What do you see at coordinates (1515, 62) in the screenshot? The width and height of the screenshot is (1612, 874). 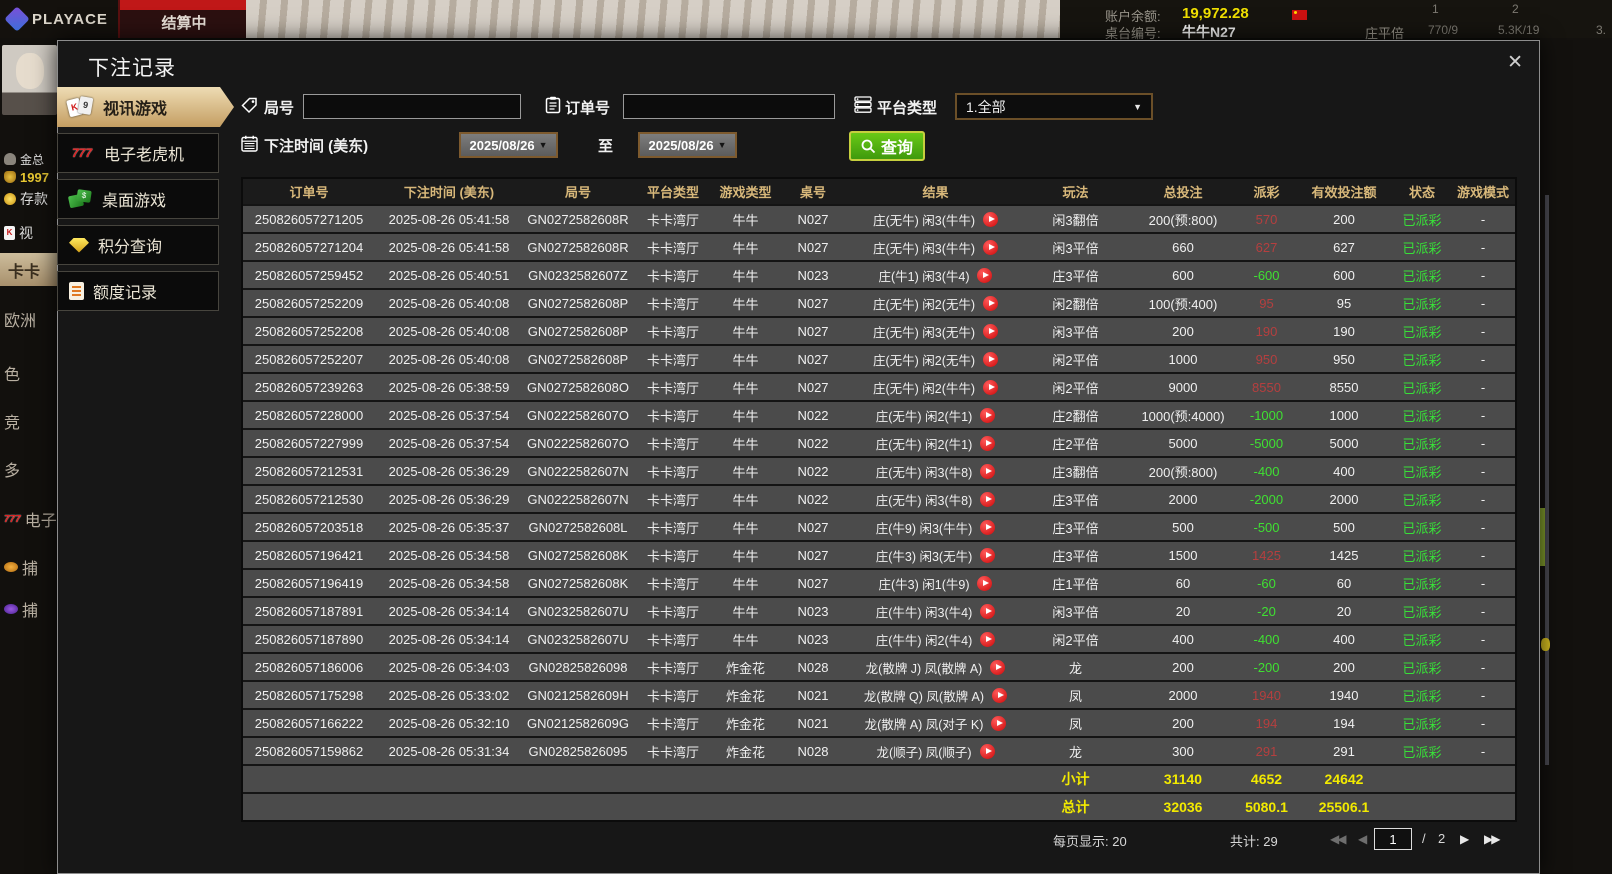 I see `close-icon: ✕` at bounding box center [1515, 62].